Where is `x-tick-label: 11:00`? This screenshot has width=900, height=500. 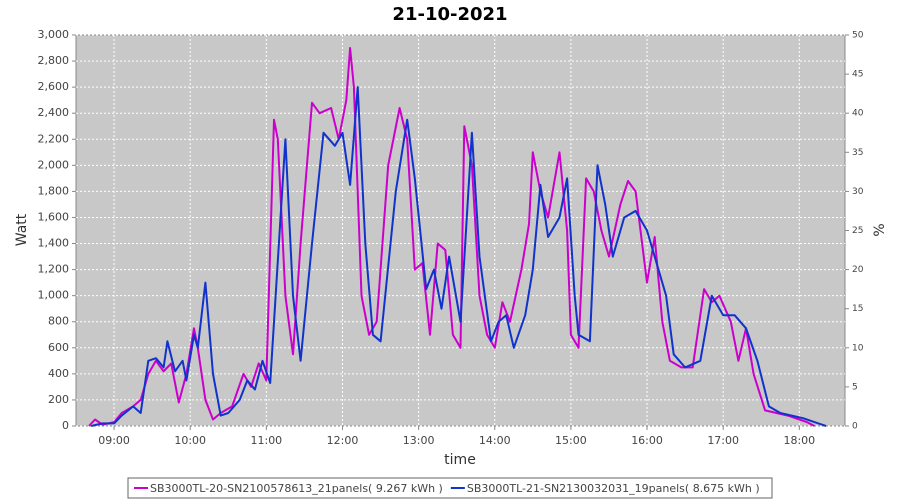
x-tick-label: 11:00 is located at coordinates (266, 440).